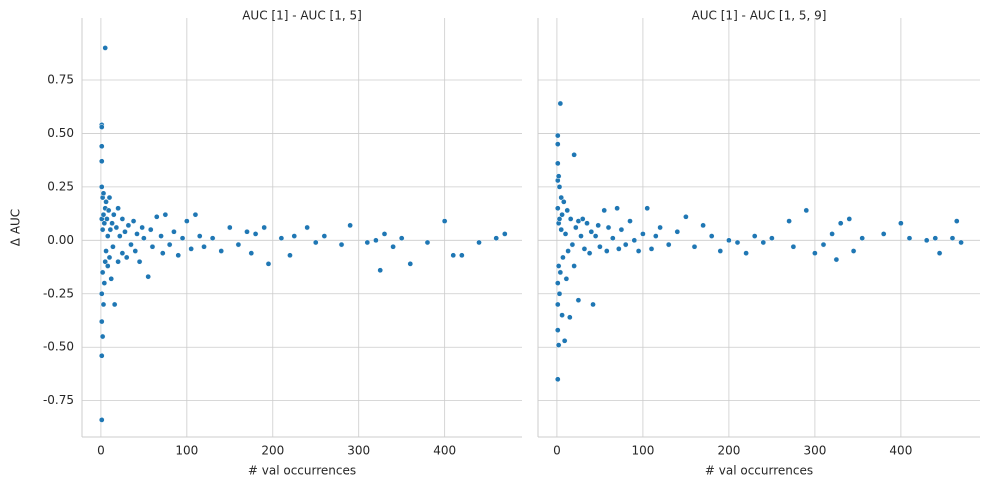 Image resolution: width=989 pixels, height=490 pixels. Describe the element at coordinates (60, 79) in the screenshot. I see `y-tick-label: 0.75` at that location.